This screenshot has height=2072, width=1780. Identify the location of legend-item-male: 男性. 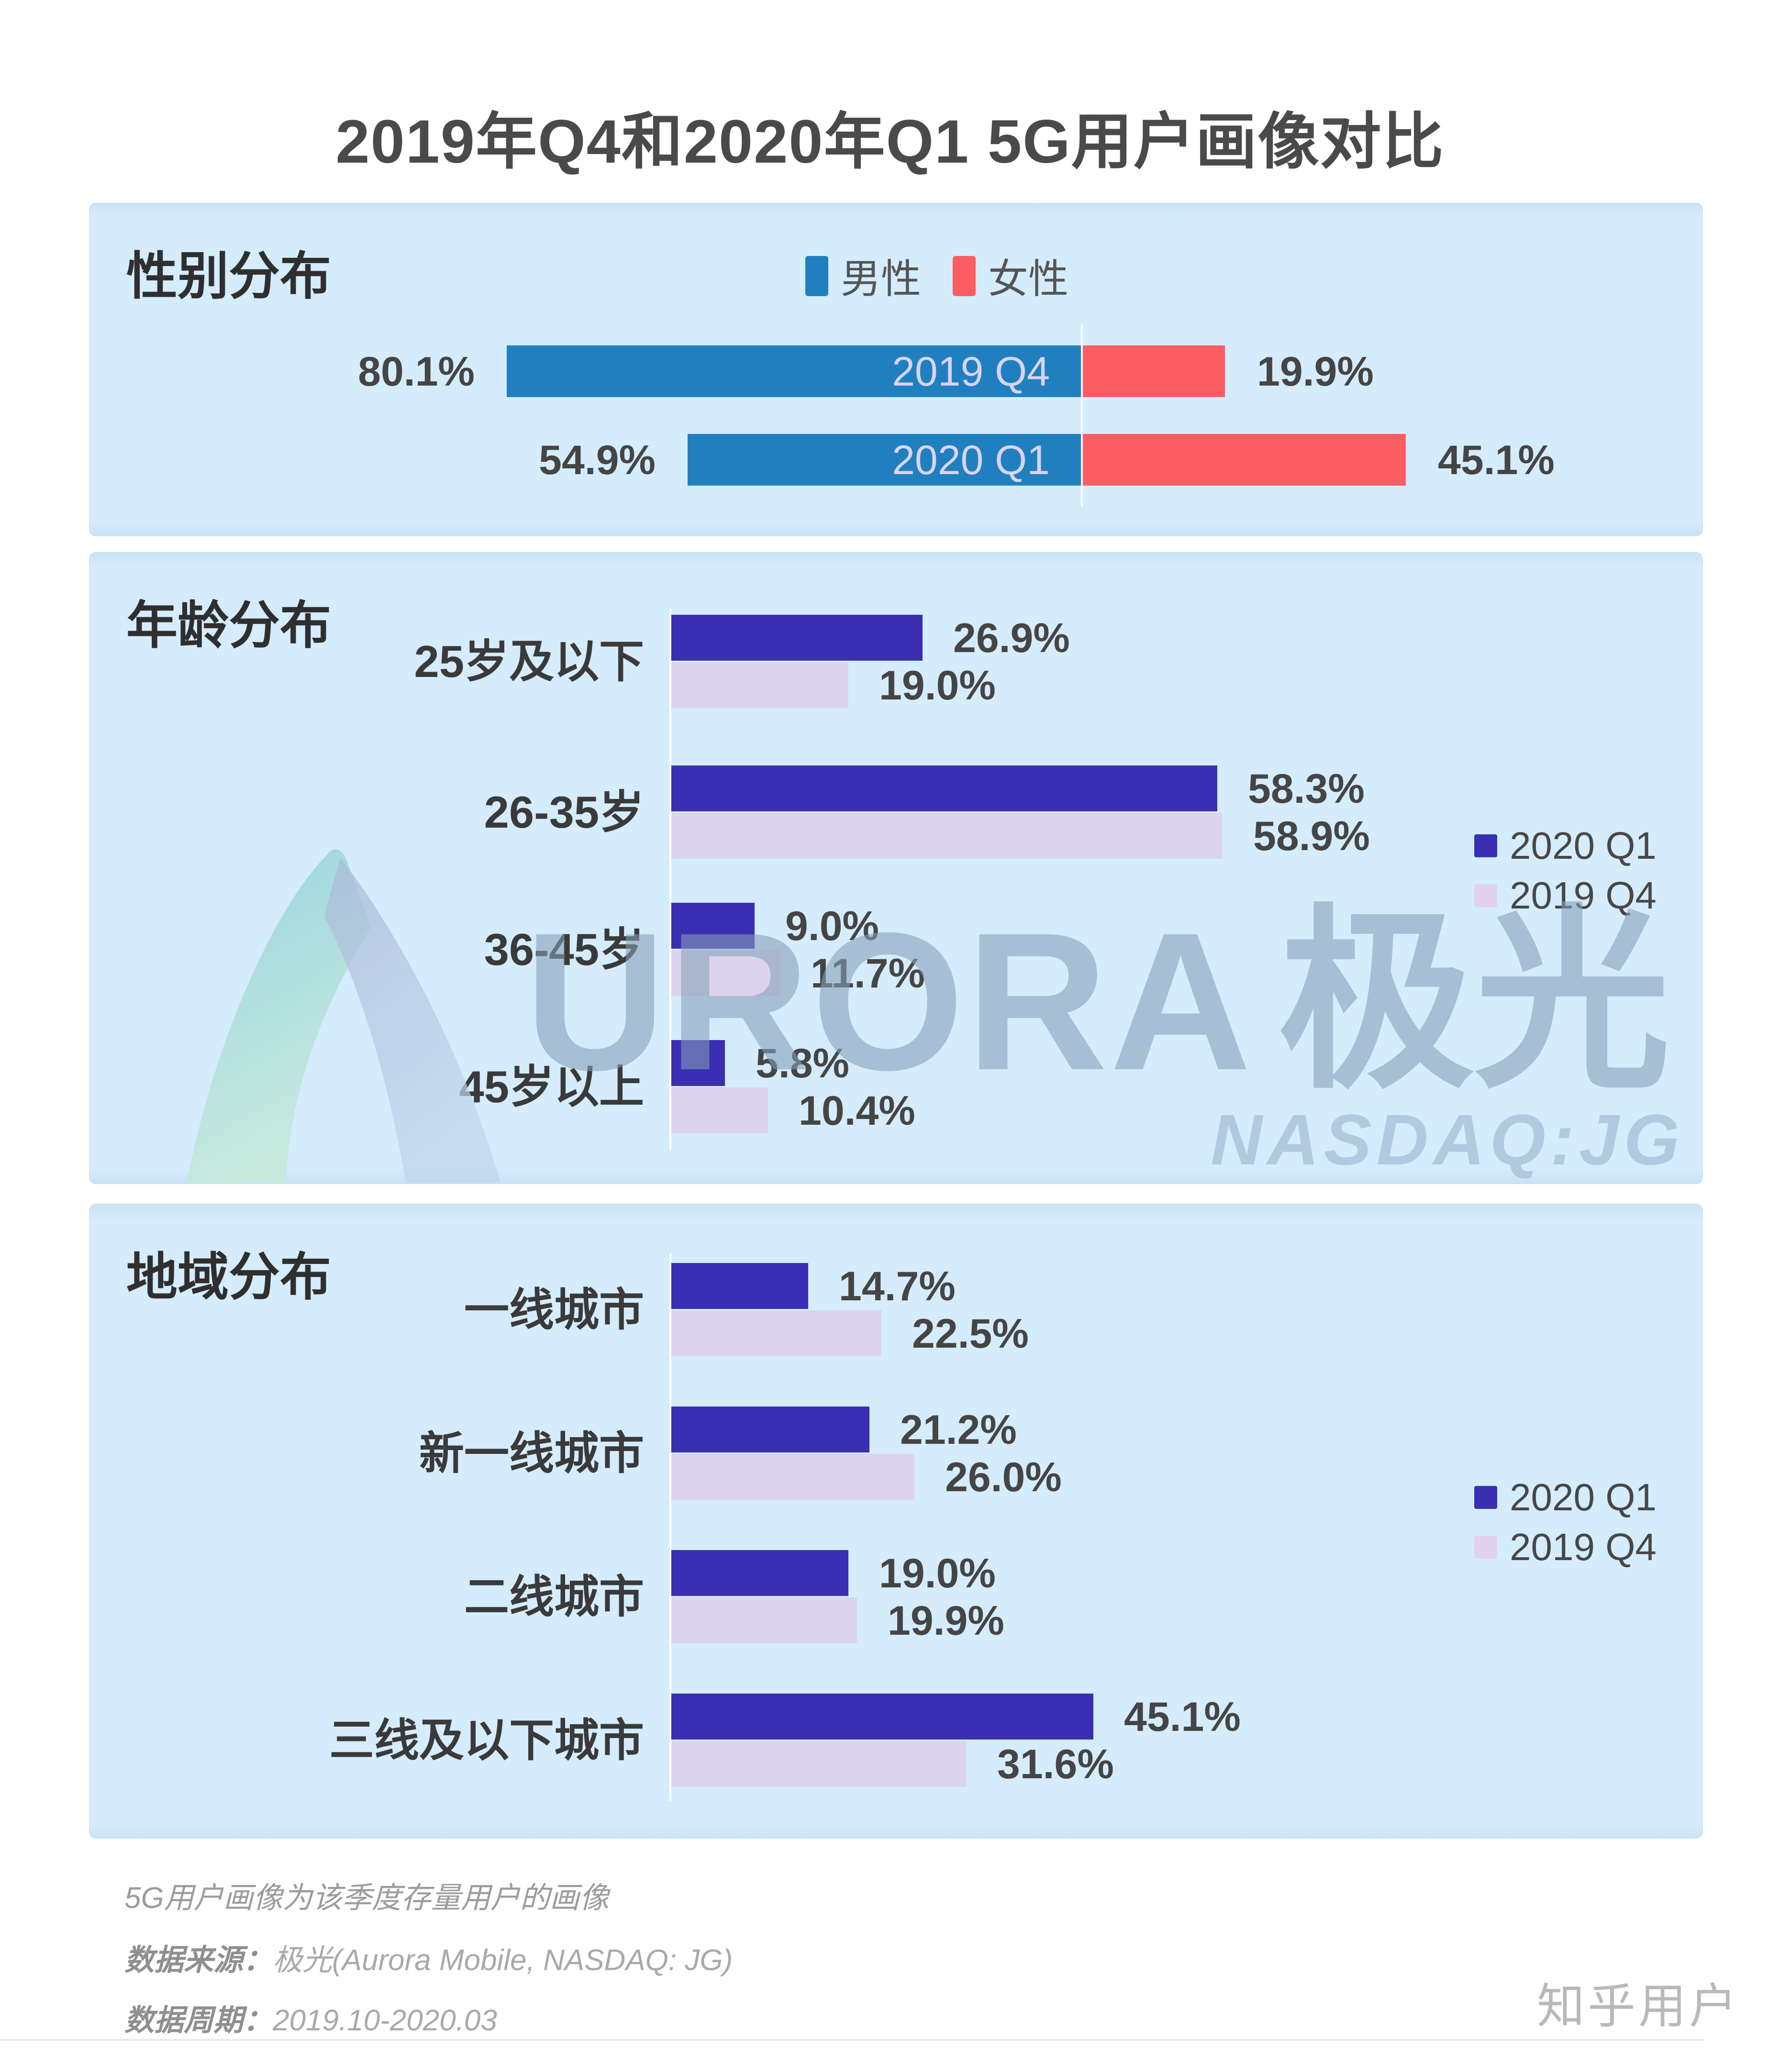
(863, 276).